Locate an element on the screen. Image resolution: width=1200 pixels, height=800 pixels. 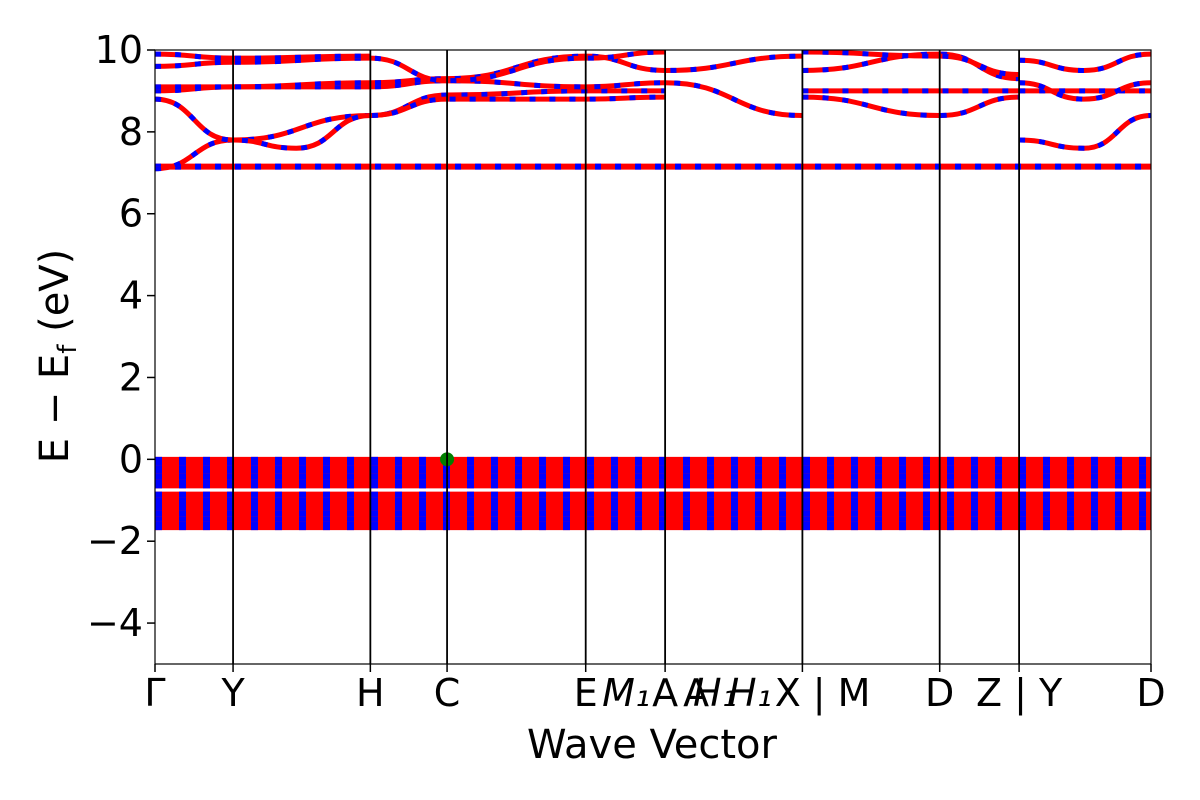
y-tick-label: 10 is located at coordinates (119, 50).